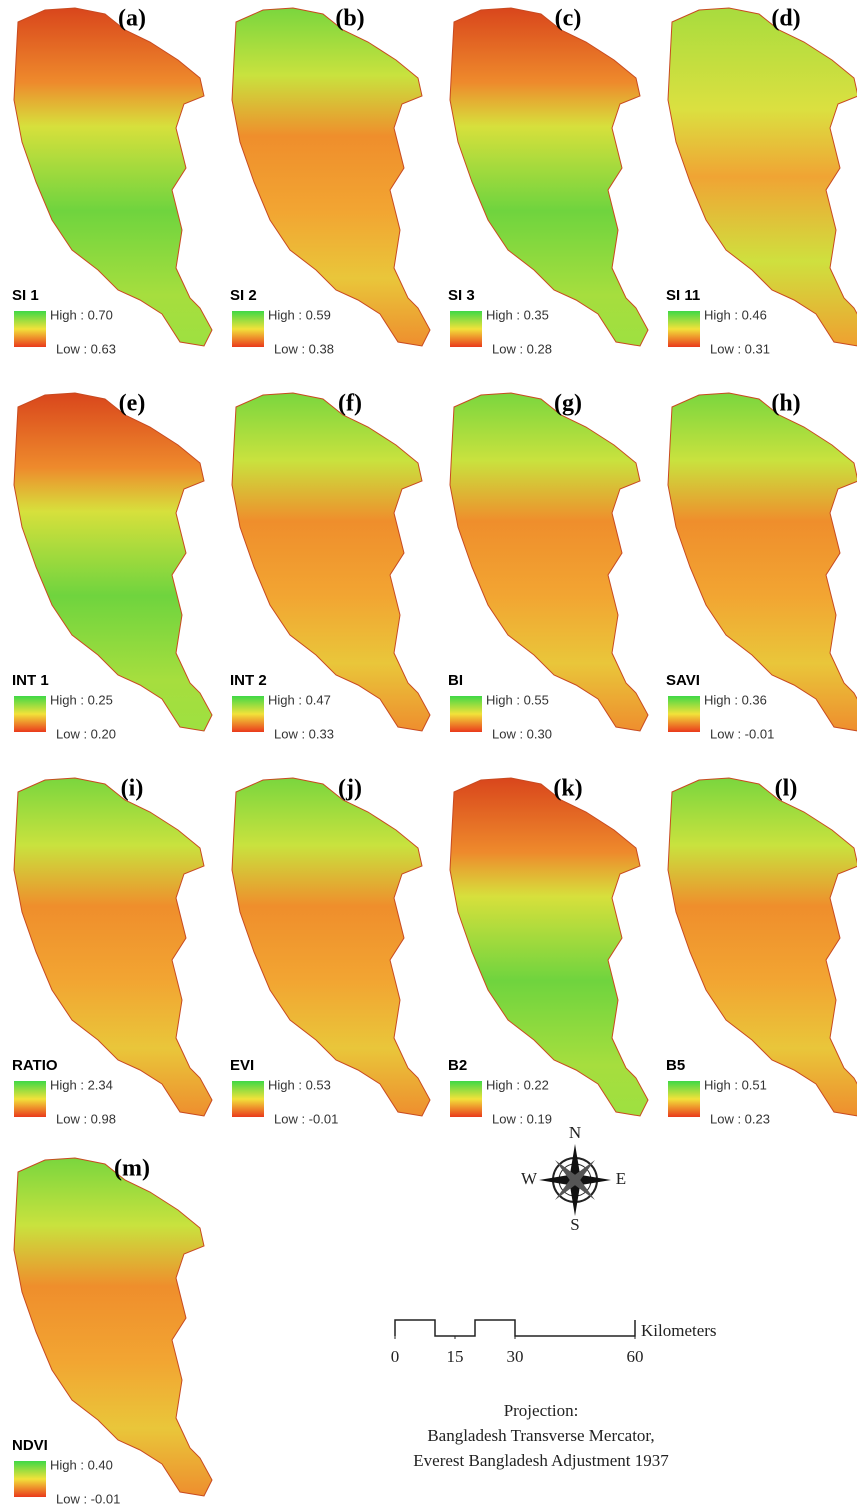  What do you see at coordinates (522, 733) in the screenshot?
I see `legend-low: Low : 0.30` at bounding box center [522, 733].